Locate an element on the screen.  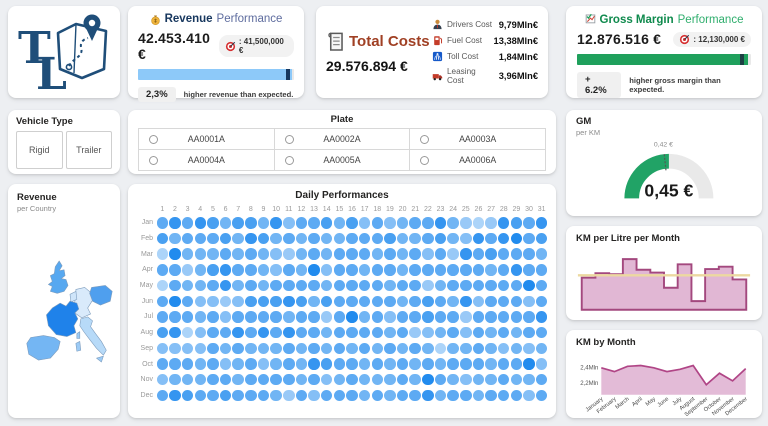
plate-option-AA0004A: AA0004A is located at coordinates (206, 160).